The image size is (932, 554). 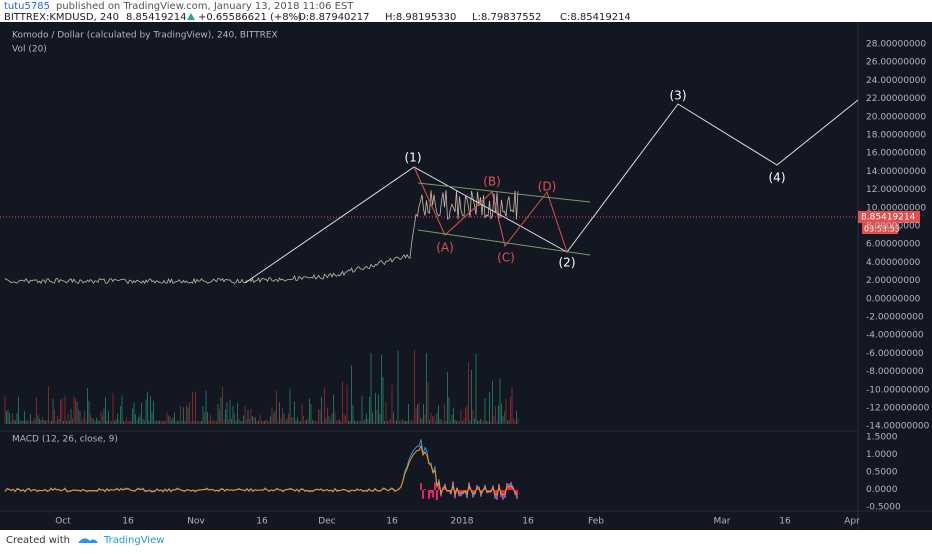 I want to click on price-axis-label: -12.00000000, so click(x=898, y=409).